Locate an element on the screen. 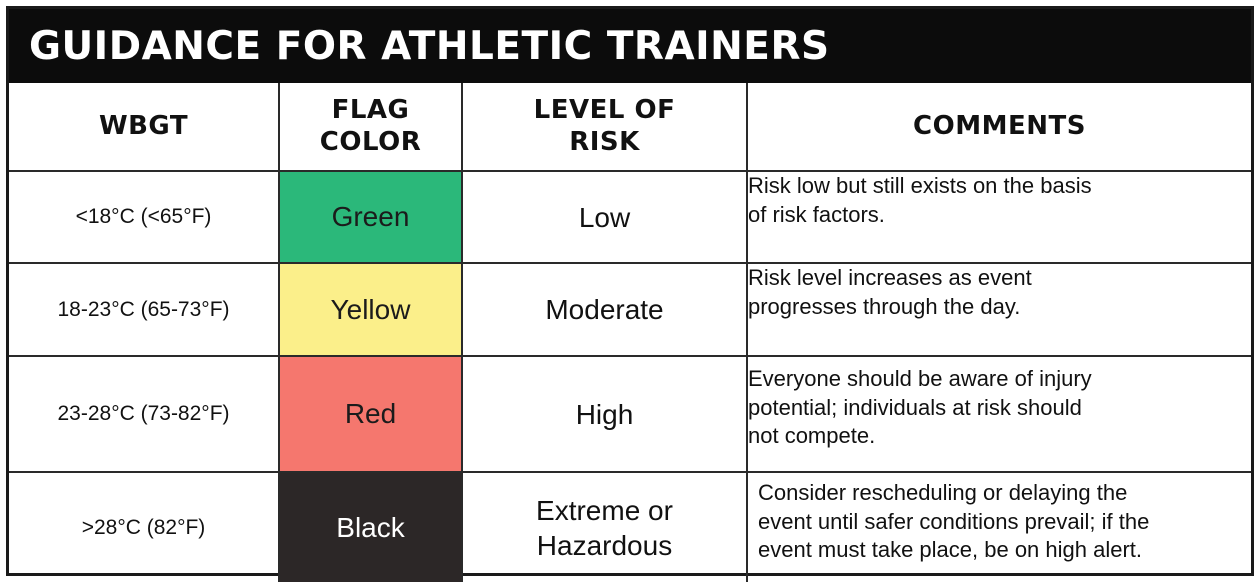 Image resolution: width=1260 pixels, height=582 pixels. risk-line: Extreme or is located at coordinates (604, 510).